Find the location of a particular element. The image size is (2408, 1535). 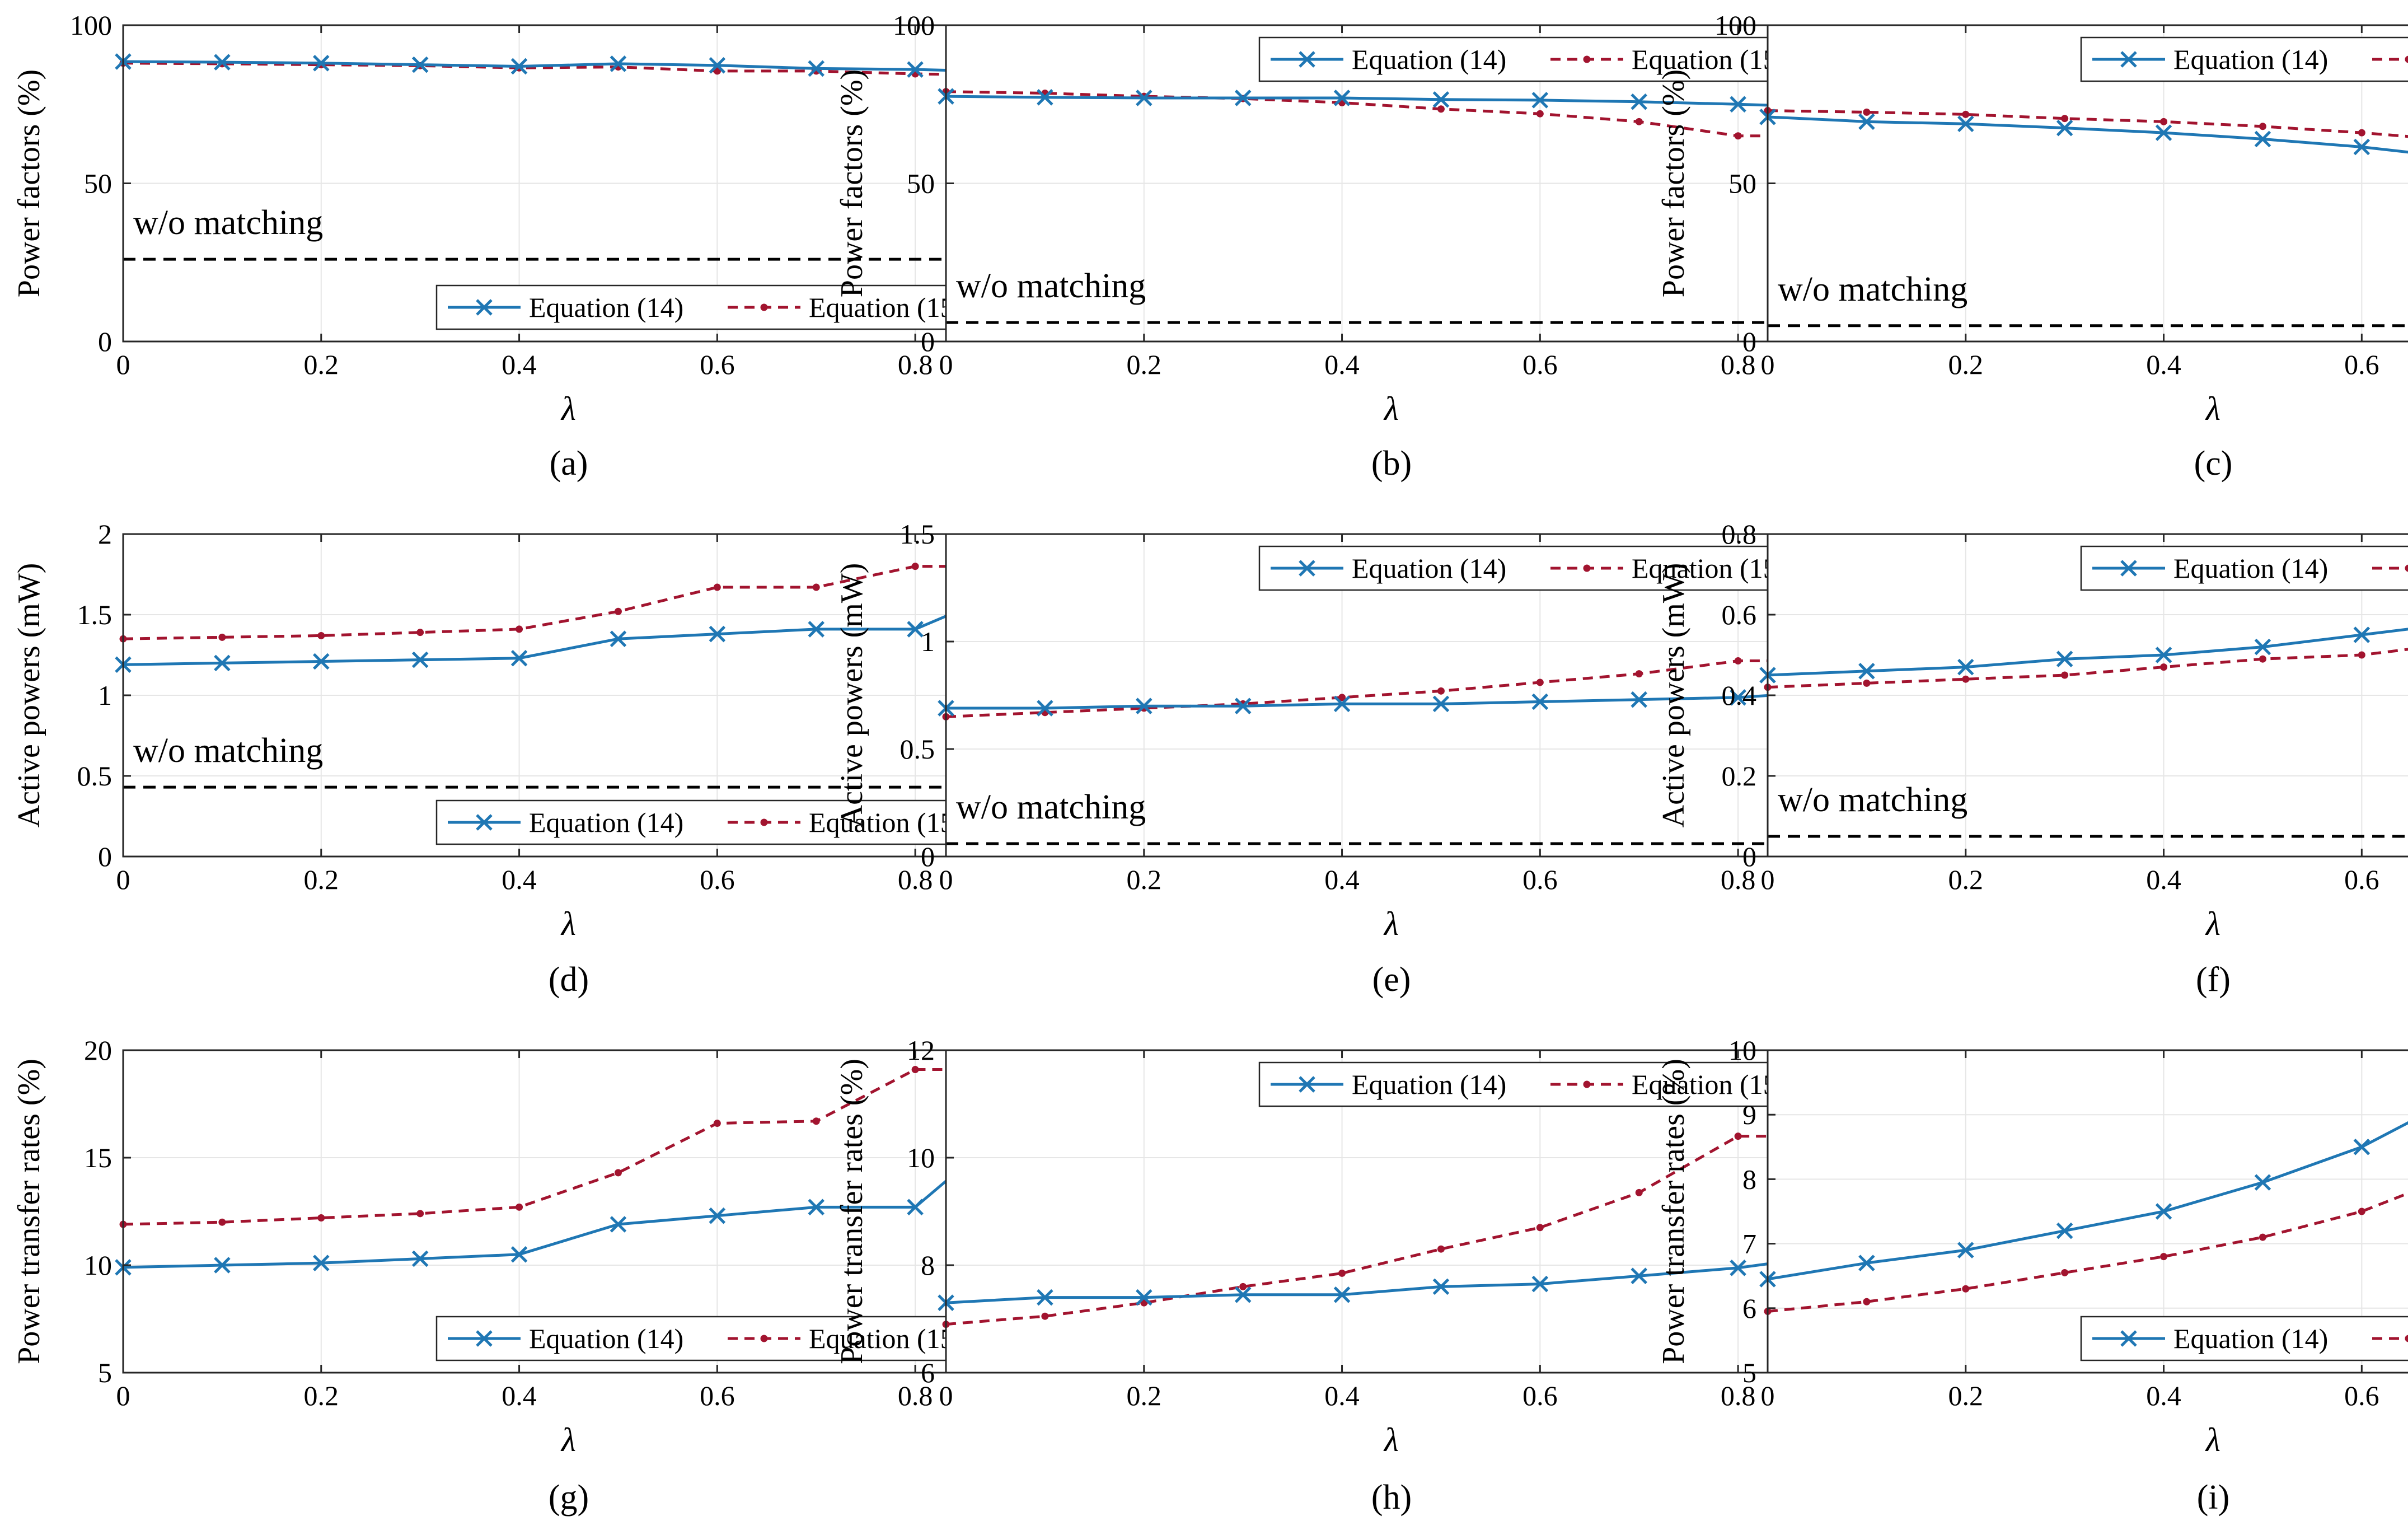

panel-caption: (c) is located at coordinates (2213, 463).